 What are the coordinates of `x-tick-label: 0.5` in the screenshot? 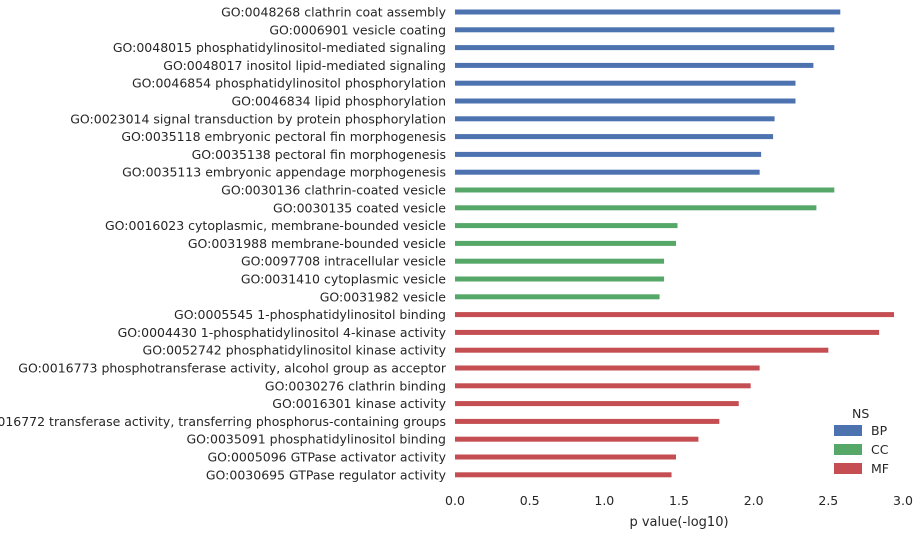 It's located at (530, 500).